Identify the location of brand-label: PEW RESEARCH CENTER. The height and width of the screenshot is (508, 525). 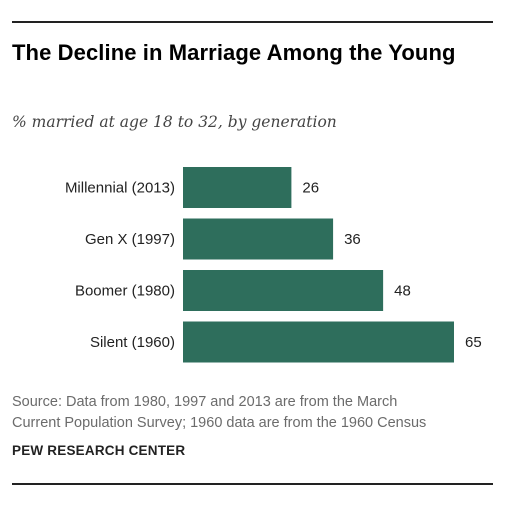
(99, 450).